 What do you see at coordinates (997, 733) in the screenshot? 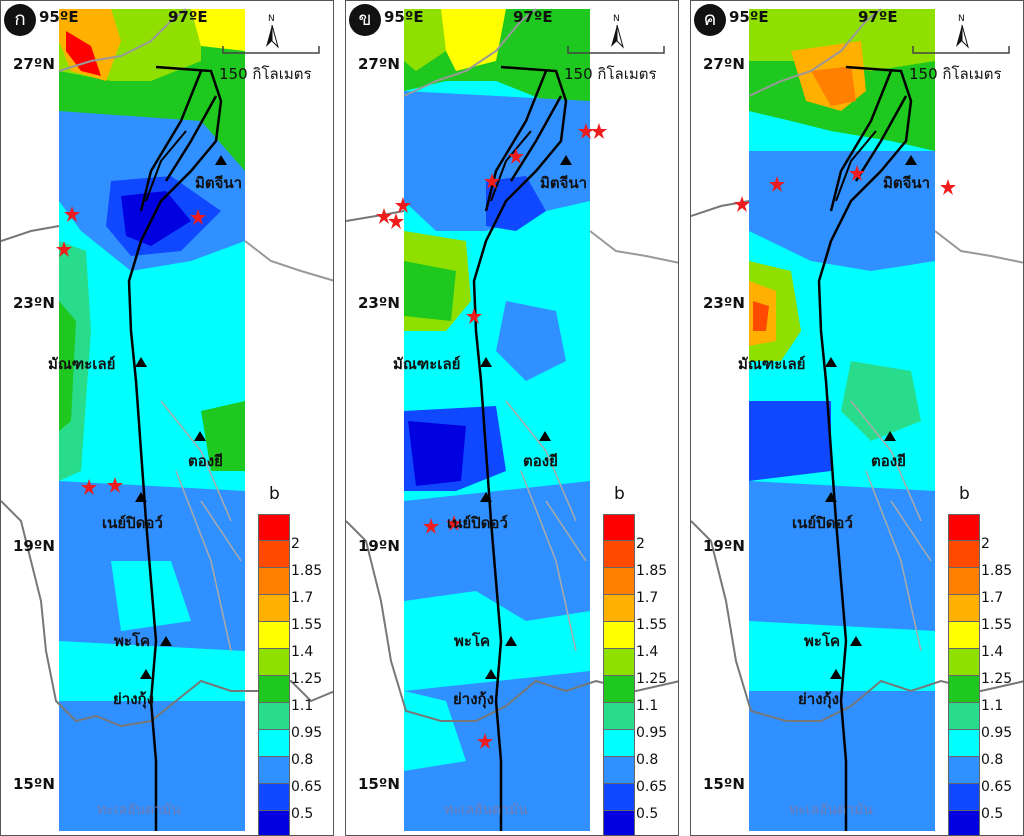
I see `legend-tick: 0.95` at bounding box center [997, 733].